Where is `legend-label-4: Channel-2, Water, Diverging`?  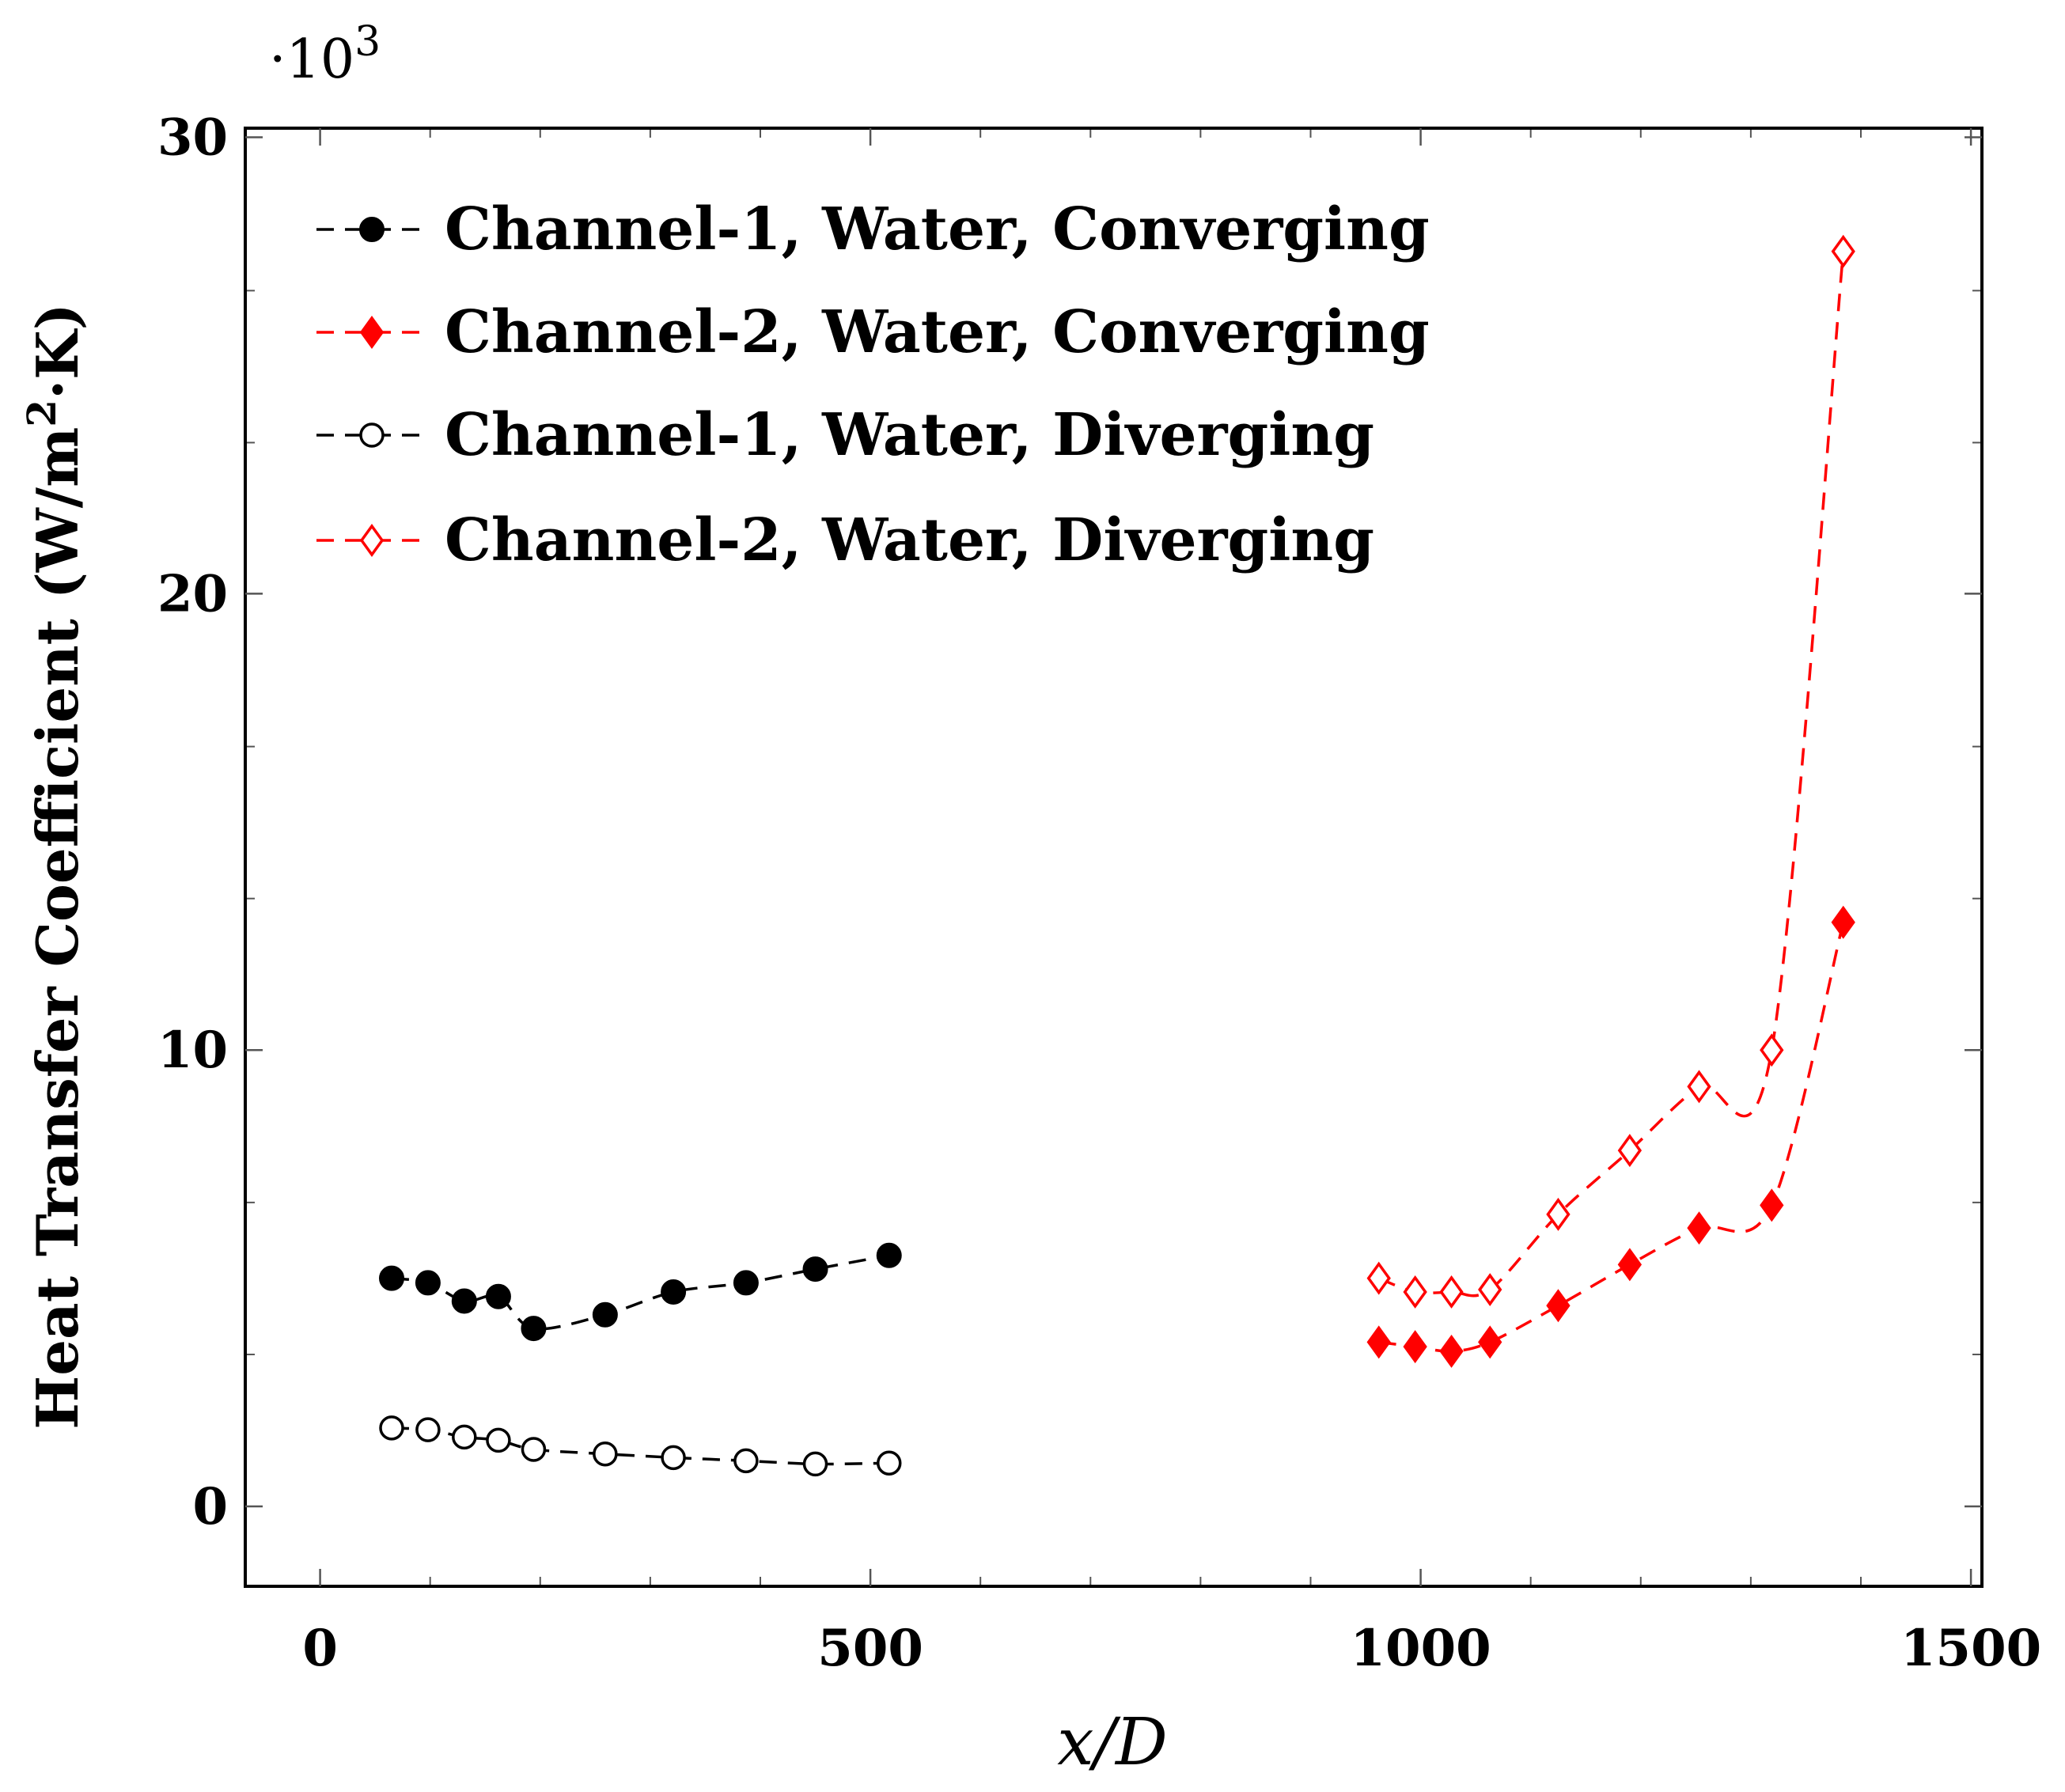
legend-label-4: Channel-2, Water, Diverging is located at coordinates (910, 540).